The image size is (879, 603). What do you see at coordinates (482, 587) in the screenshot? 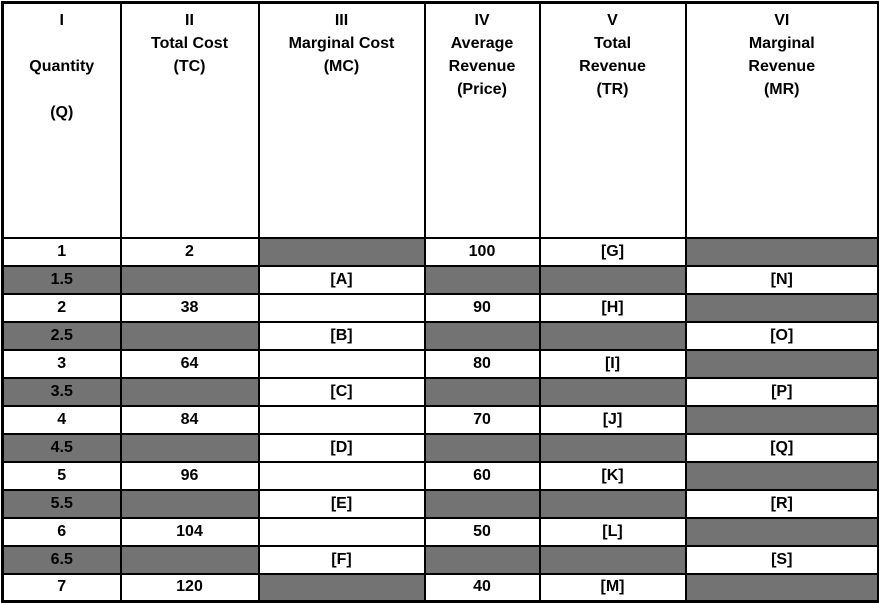
I see `value-cell-ar-q7: 40` at bounding box center [482, 587].